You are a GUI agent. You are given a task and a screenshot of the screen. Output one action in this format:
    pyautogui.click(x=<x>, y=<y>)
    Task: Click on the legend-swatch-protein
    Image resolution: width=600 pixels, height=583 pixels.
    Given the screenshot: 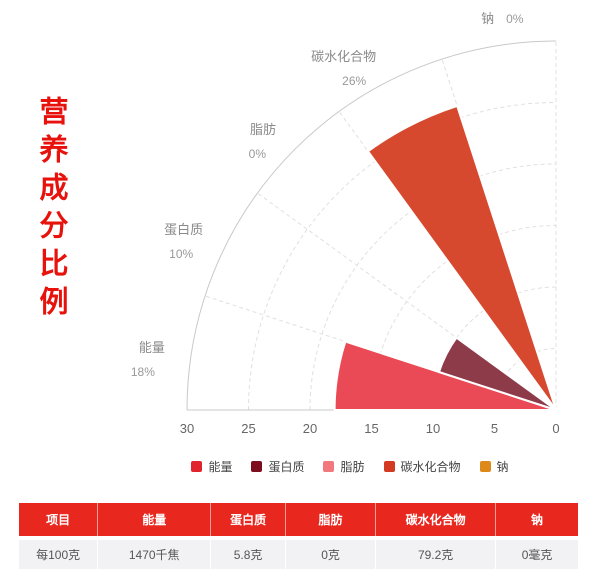 What is the action you would take?
    pyautogui.click(x=257, y=466)
    